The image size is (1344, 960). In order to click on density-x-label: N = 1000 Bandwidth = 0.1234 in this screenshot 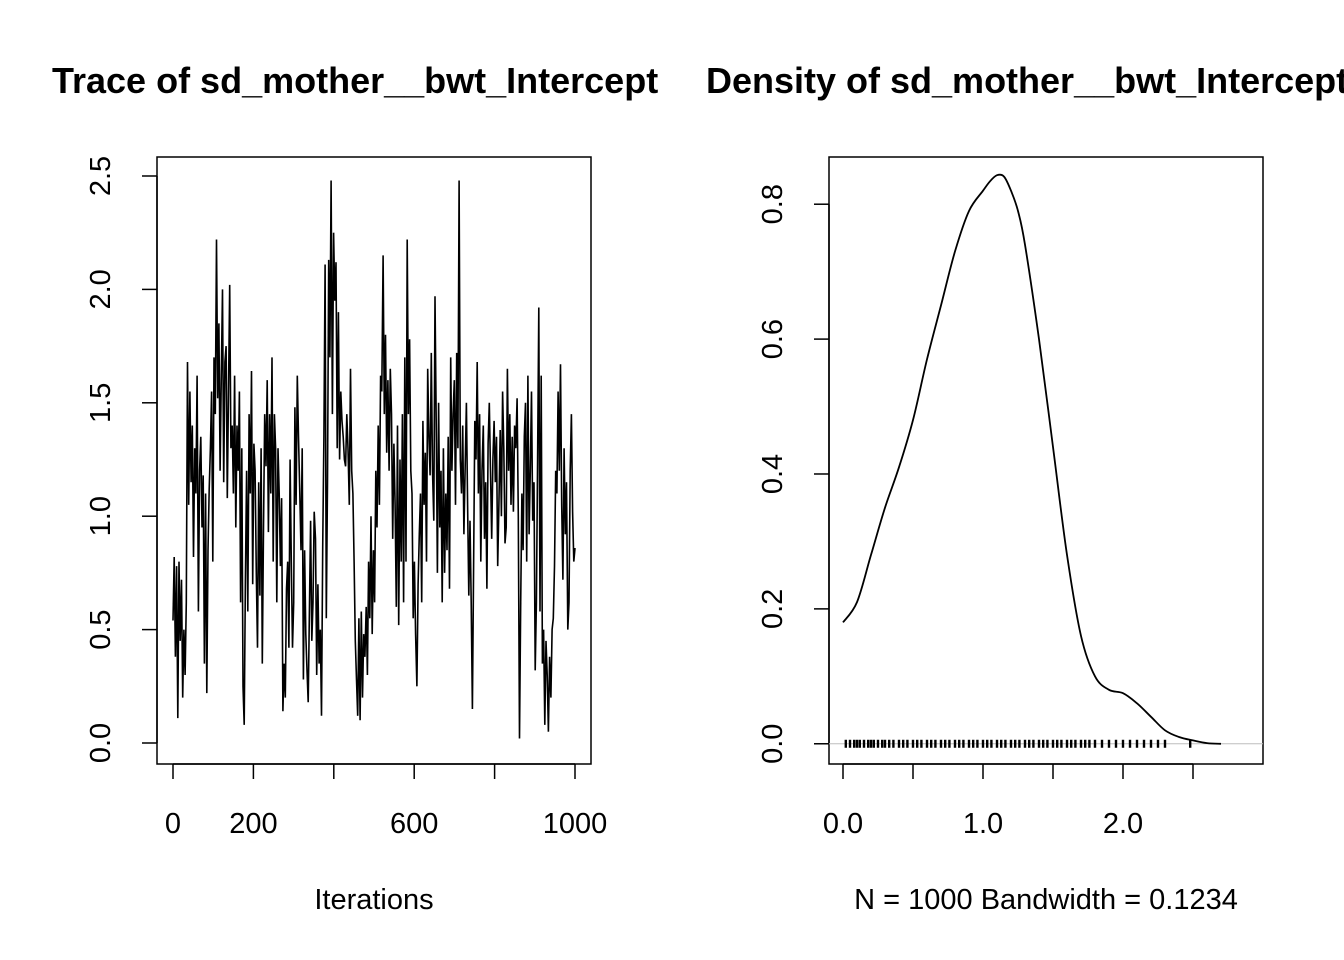, I will do `click(1046, 900)`.